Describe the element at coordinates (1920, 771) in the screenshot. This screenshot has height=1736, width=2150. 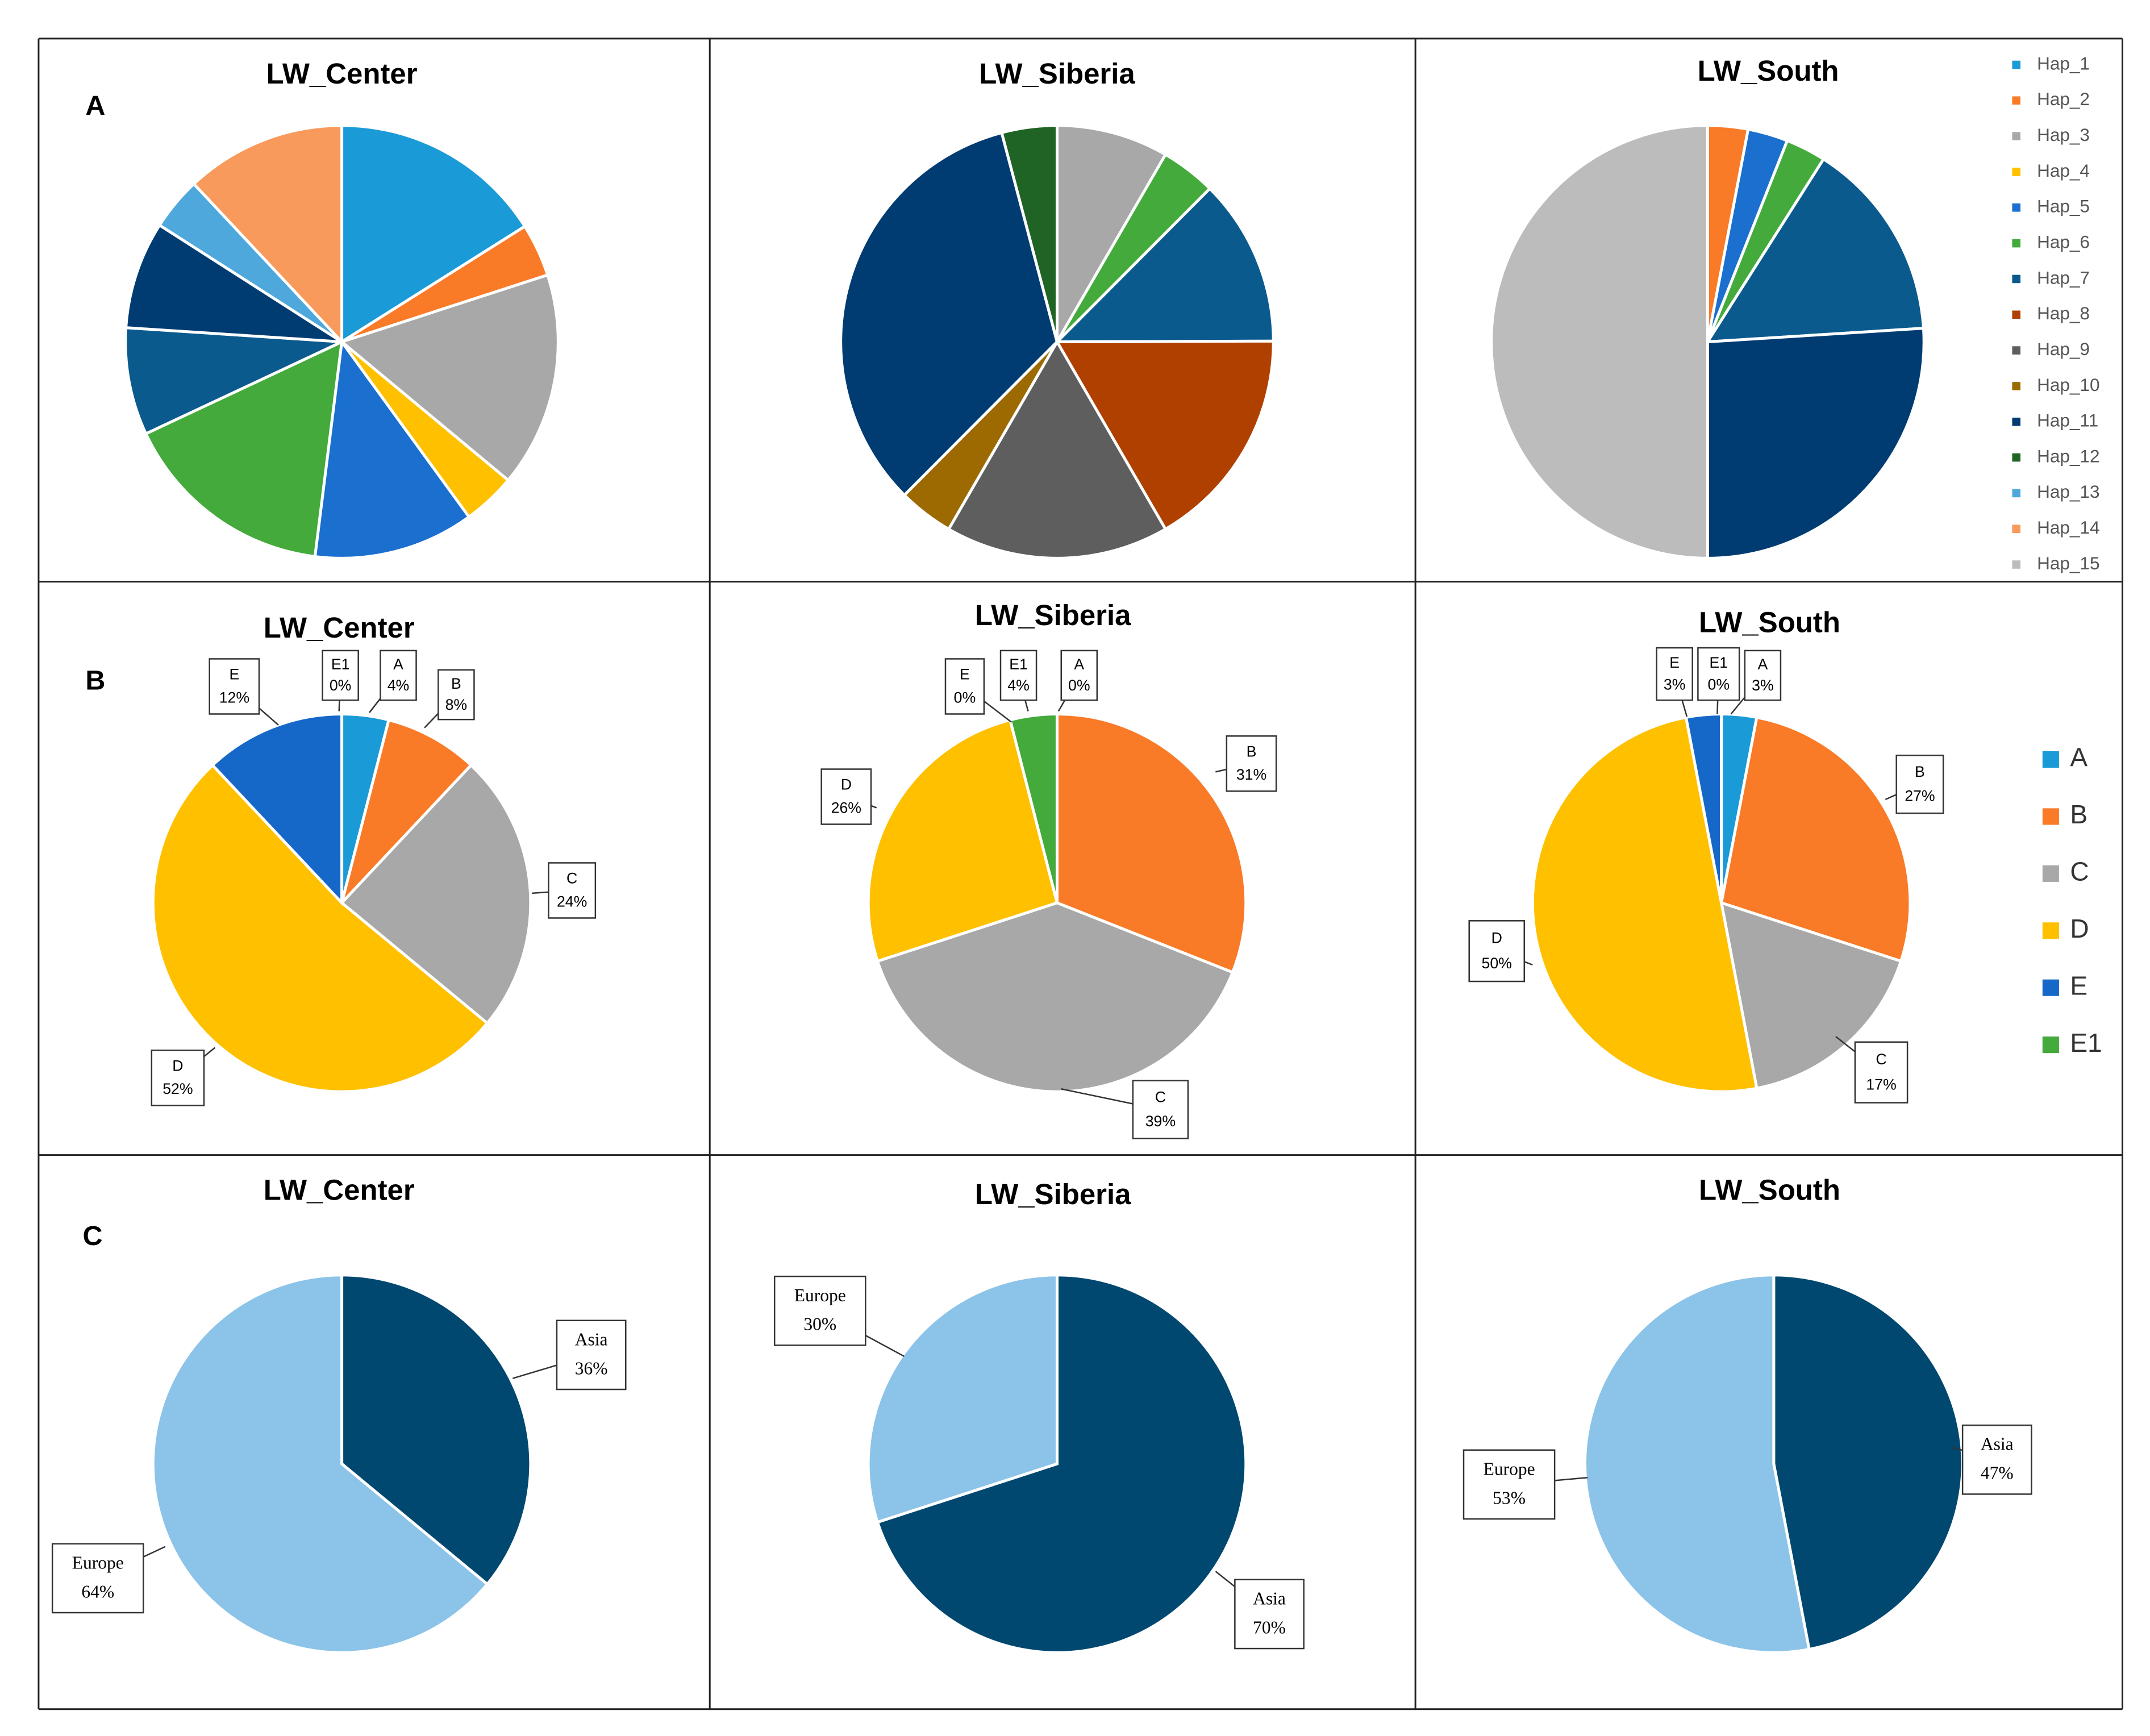
I see `callout-label: B` at that location.